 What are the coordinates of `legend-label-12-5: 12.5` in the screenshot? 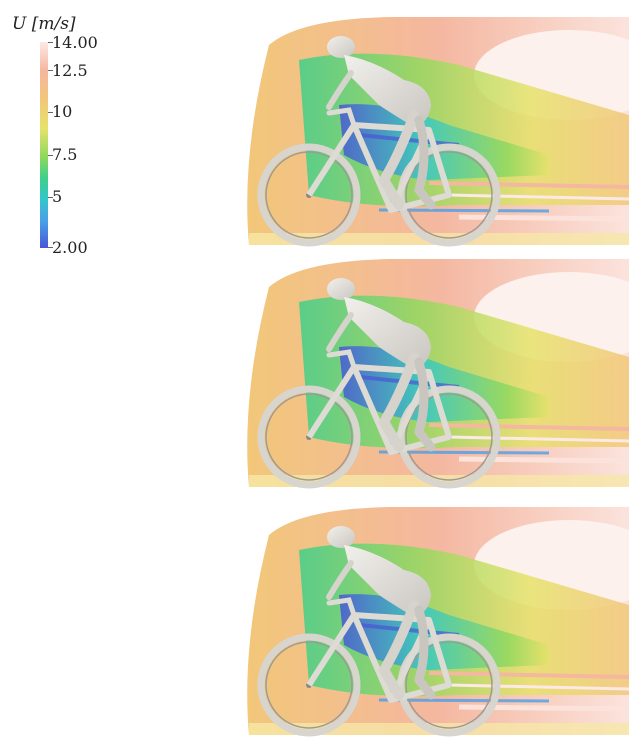 It's located at (70, 70).